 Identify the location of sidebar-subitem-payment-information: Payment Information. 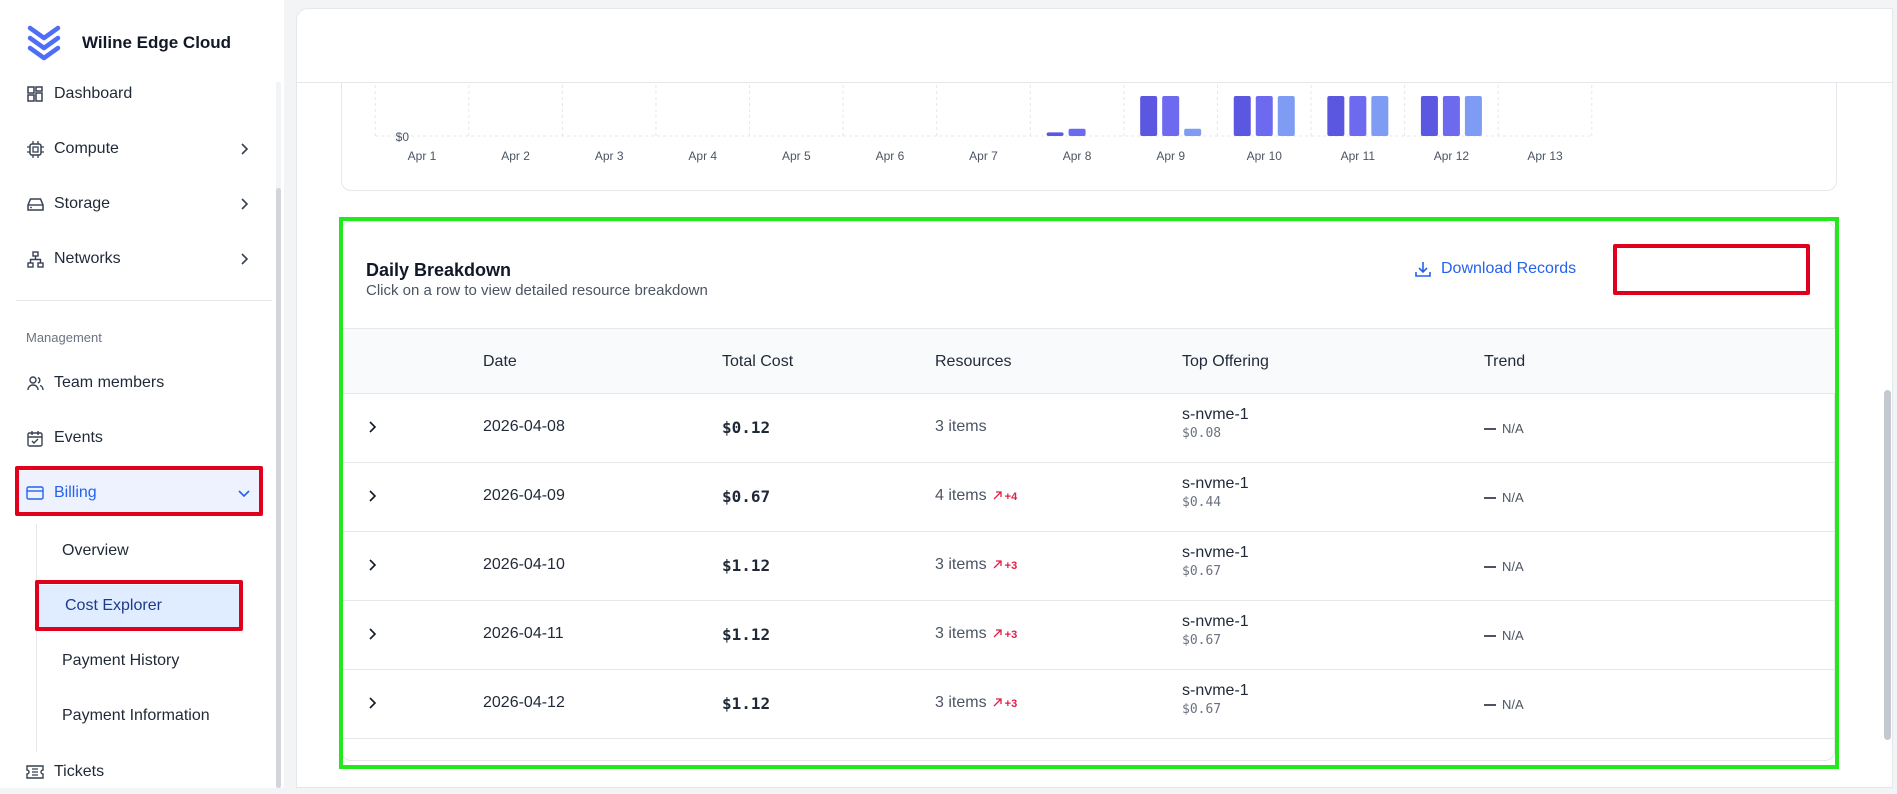
(146, 716).